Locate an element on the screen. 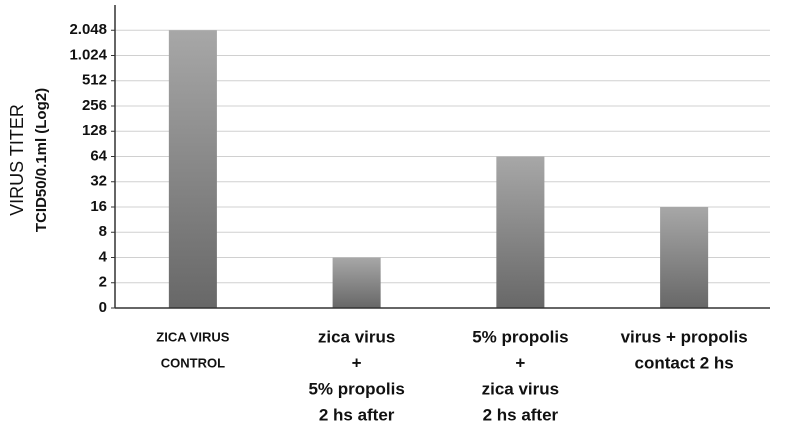 This screenshot has width=786, height=439. y-tick-label: 512 is located at coordinates (94, 80).